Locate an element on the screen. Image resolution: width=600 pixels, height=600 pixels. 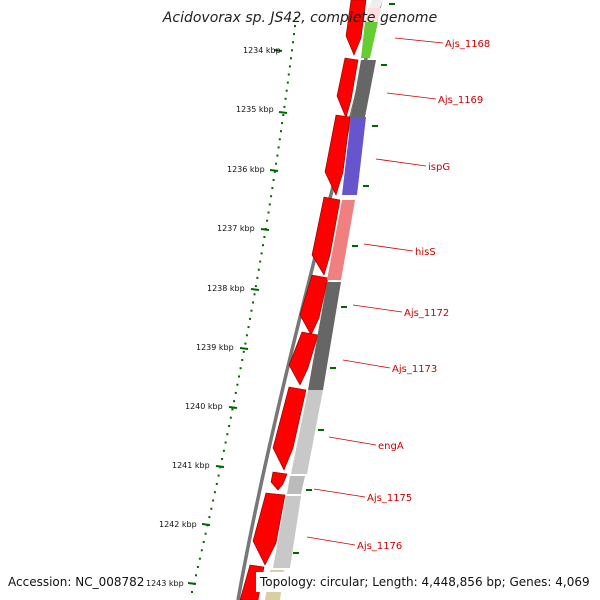
footer-bg-right is located at coordinates (426, 582).